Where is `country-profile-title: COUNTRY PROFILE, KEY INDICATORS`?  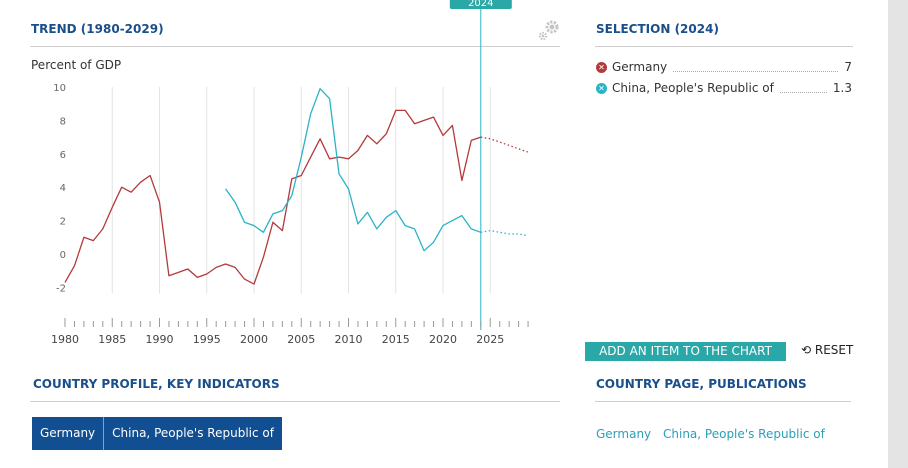
country-profile-title: COUNTRY PROFILE, KEY INDICATORS is located at coordinates (156, 384).